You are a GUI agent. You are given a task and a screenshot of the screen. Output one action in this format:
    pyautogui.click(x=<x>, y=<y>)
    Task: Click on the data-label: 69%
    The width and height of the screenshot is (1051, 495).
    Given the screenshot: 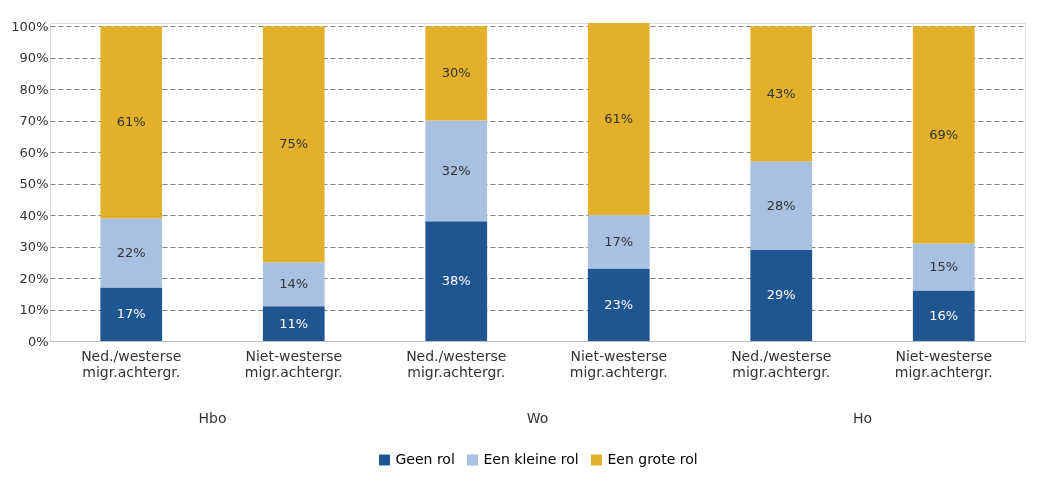 What is the action you would take?
    pyautogui.click(x=944, y=134)
    